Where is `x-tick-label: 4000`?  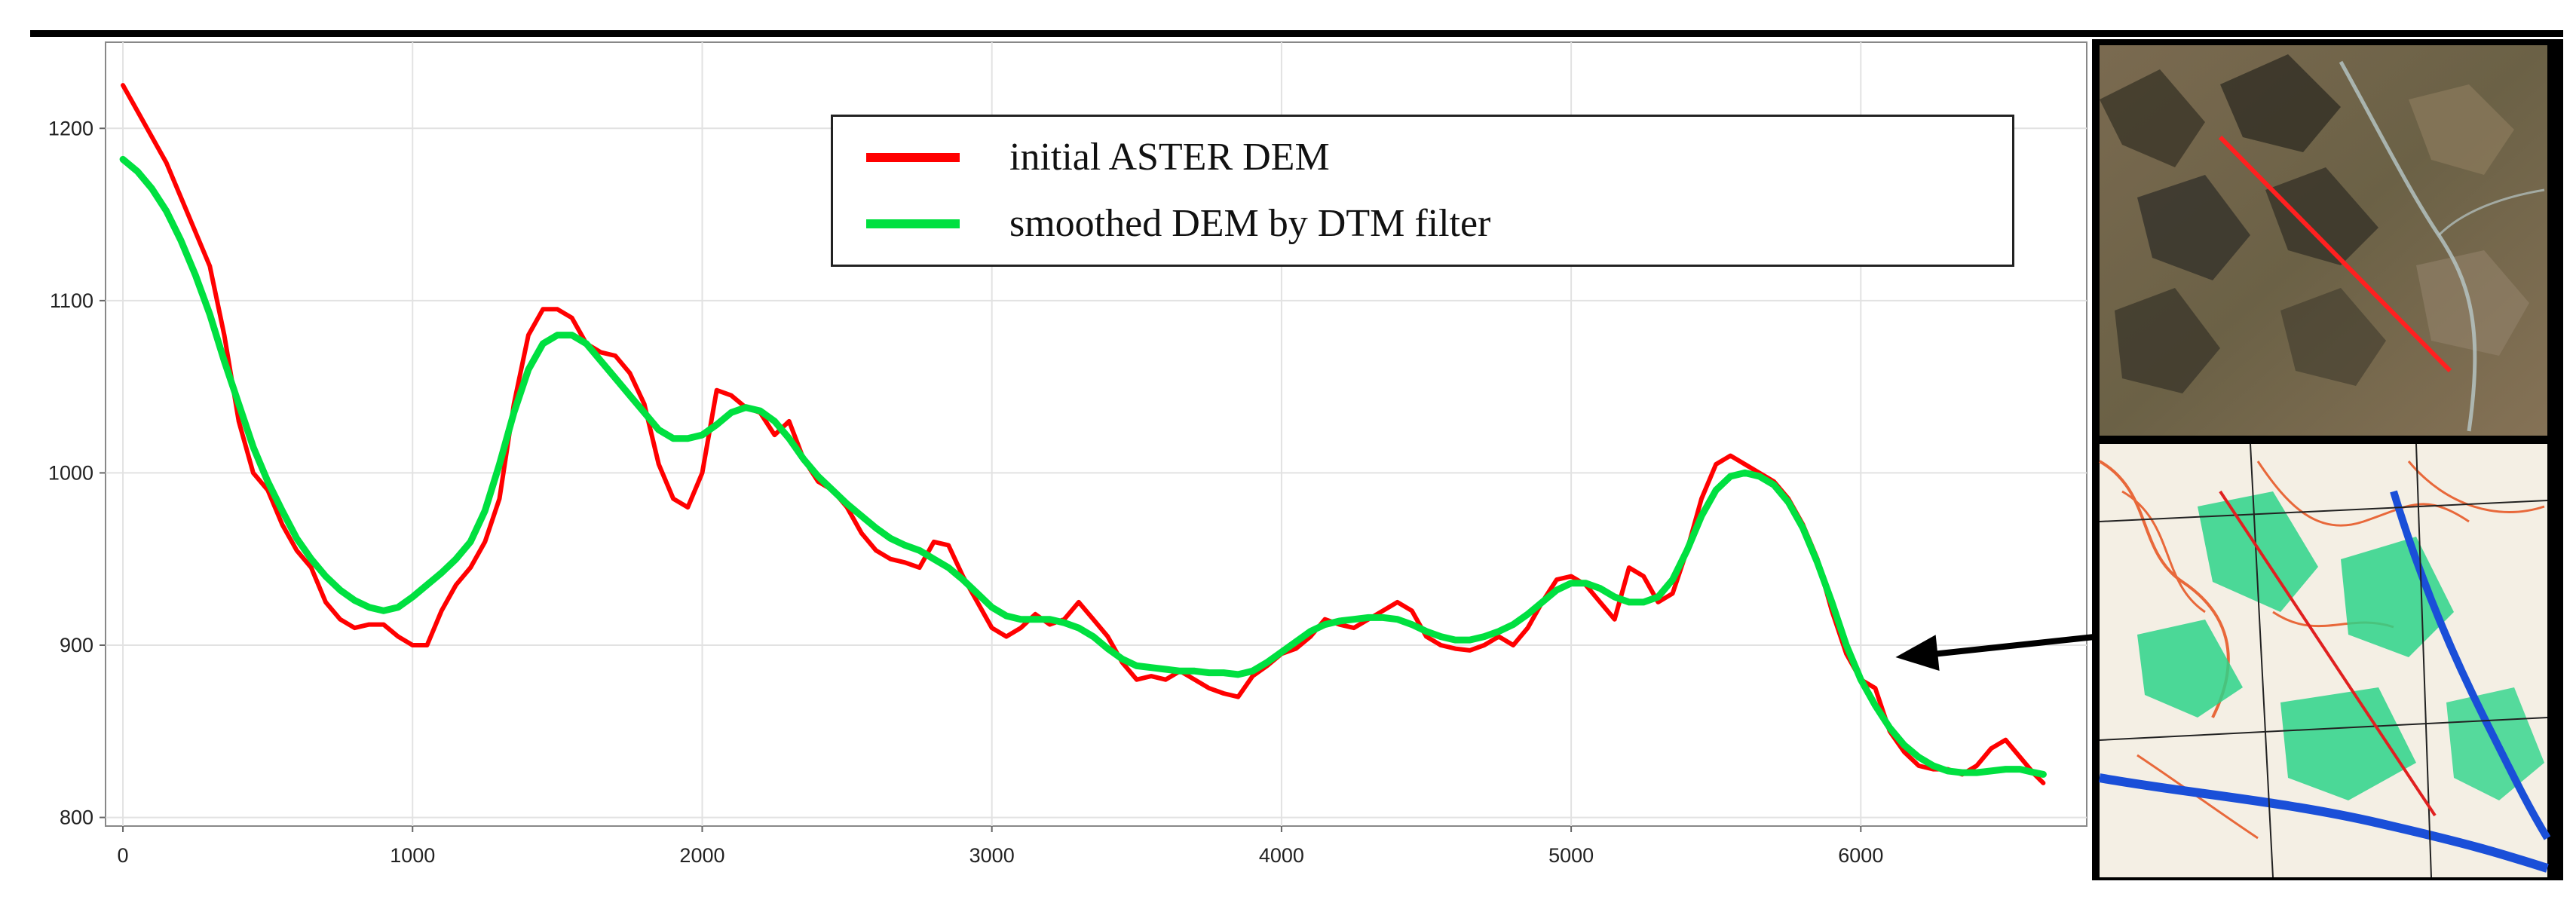 x-tick-label: 4000 is located at coordinates (1281, 856).